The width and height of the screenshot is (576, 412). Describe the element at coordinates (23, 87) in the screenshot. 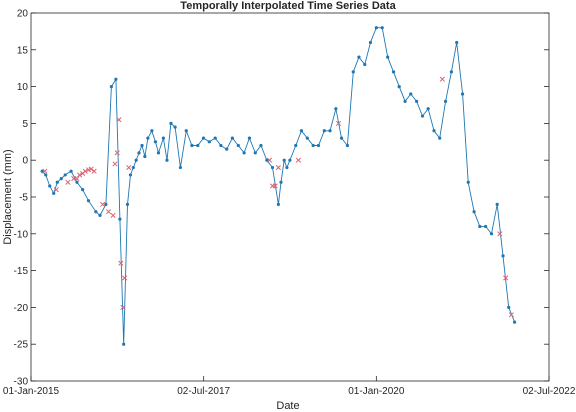

I see `y-tick-label: 10` at that location.